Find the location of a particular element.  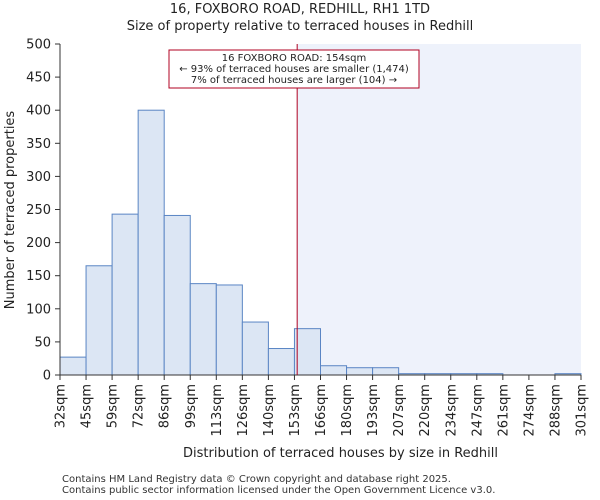

y-tick-label: 300 is located at coordinates (38, 177).